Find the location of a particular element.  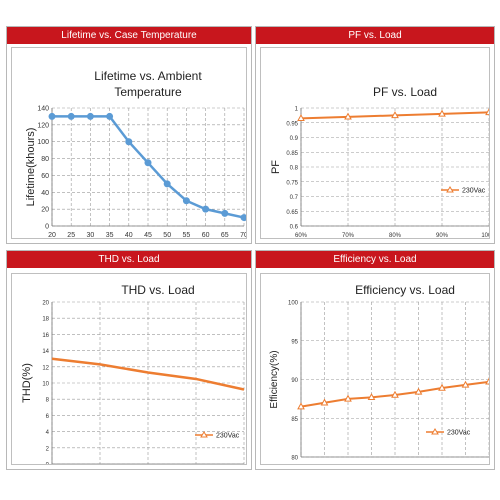

chart-title: Efficiency vs. Load is located at coordinates (405, 290).